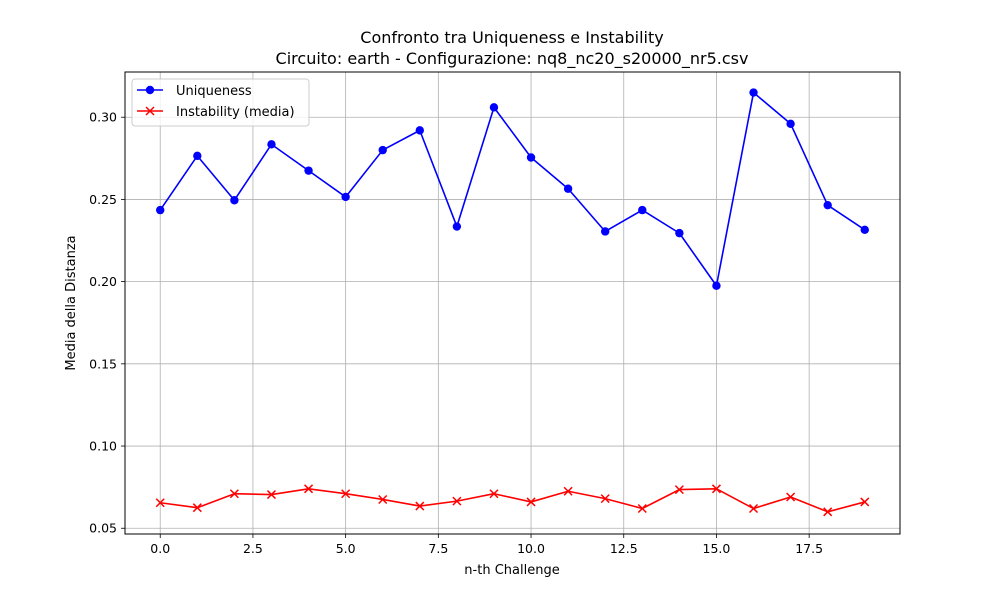 The height and width of the screenshot is (600, 1000). What do you see at coordinates (103, 528) in the screenshot?
I see `y-tick-label: 0.05` at bounding box center [103, 528].